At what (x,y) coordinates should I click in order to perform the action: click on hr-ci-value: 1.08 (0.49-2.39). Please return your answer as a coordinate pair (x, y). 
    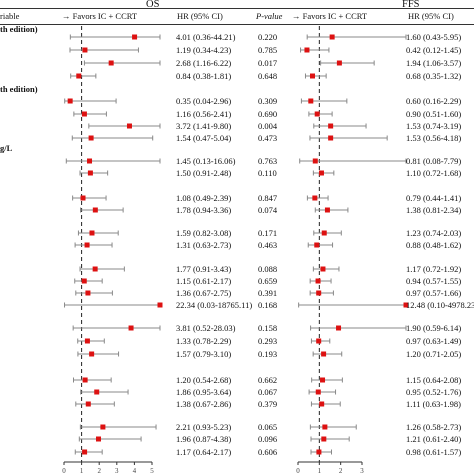
    Looking at the image, I should click on (203, 198).